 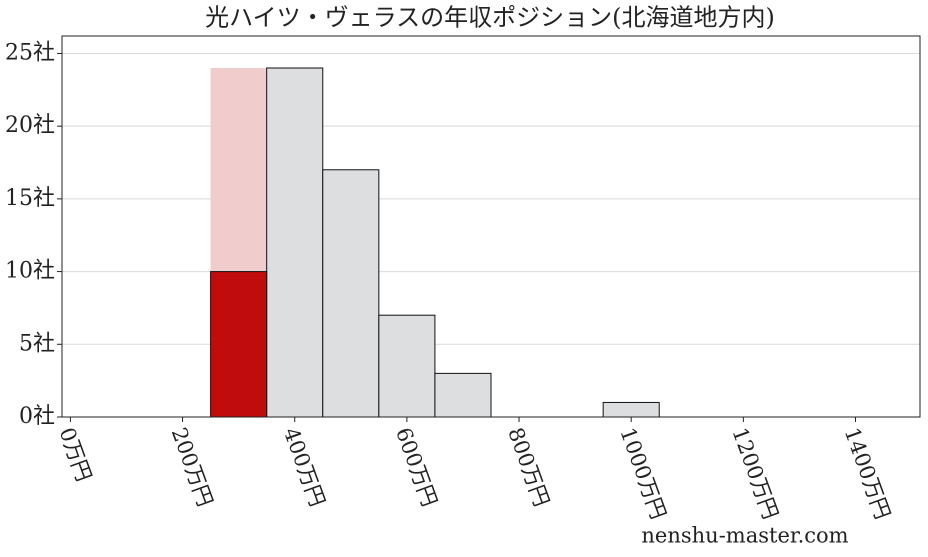 What do you see at coordinates (744, 536) in the screenshot?
I see `watermark: nenshu-master.com` at bounding box center [744, 536].